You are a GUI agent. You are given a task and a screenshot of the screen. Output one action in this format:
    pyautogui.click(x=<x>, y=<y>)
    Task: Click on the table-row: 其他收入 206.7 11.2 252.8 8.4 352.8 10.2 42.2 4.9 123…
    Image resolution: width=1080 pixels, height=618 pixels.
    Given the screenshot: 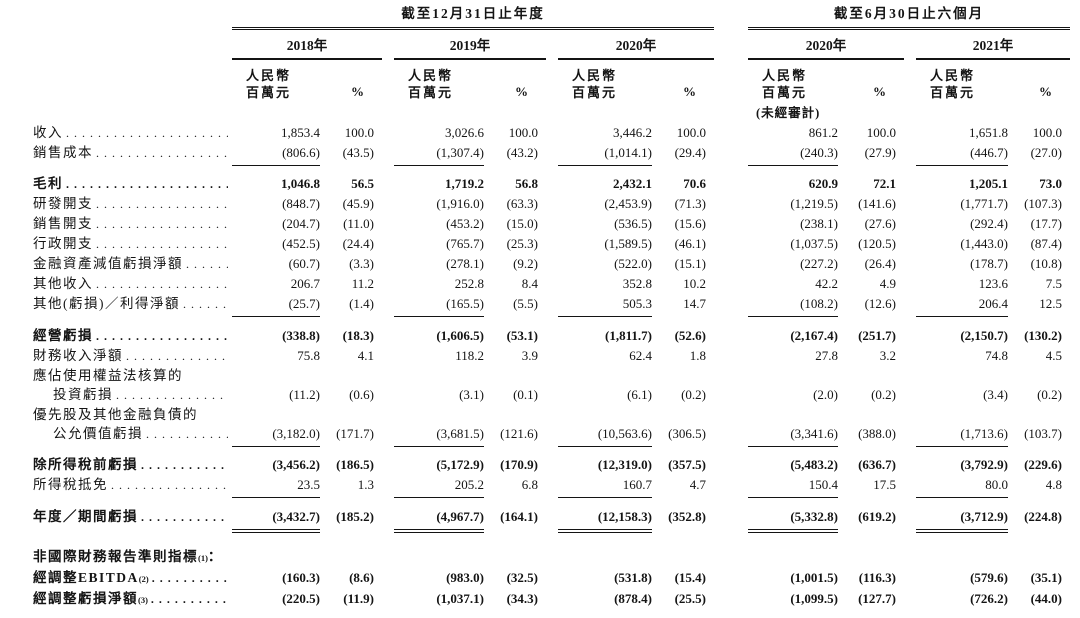 What is the action you would take?
    pyautogui.click(x=535, y=284)
    